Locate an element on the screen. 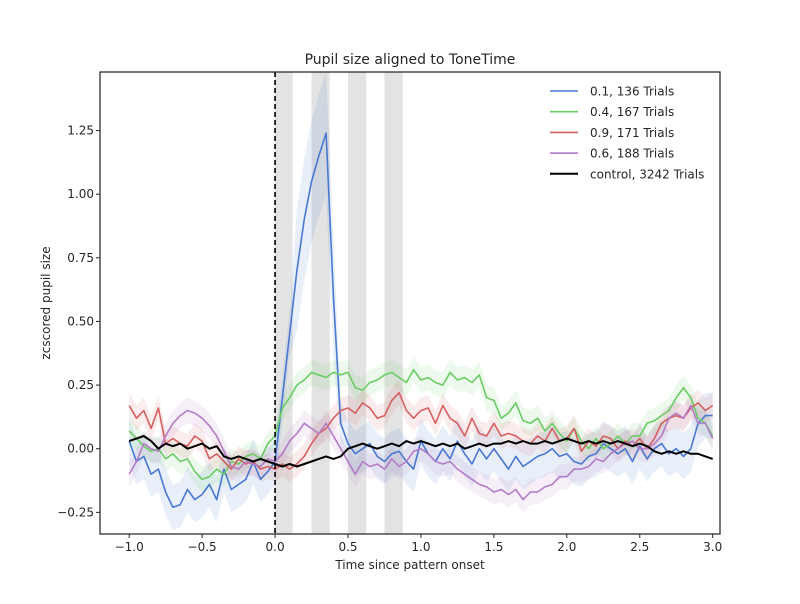  y-tick-label: 0.25 is located at coordinates (80, 385).